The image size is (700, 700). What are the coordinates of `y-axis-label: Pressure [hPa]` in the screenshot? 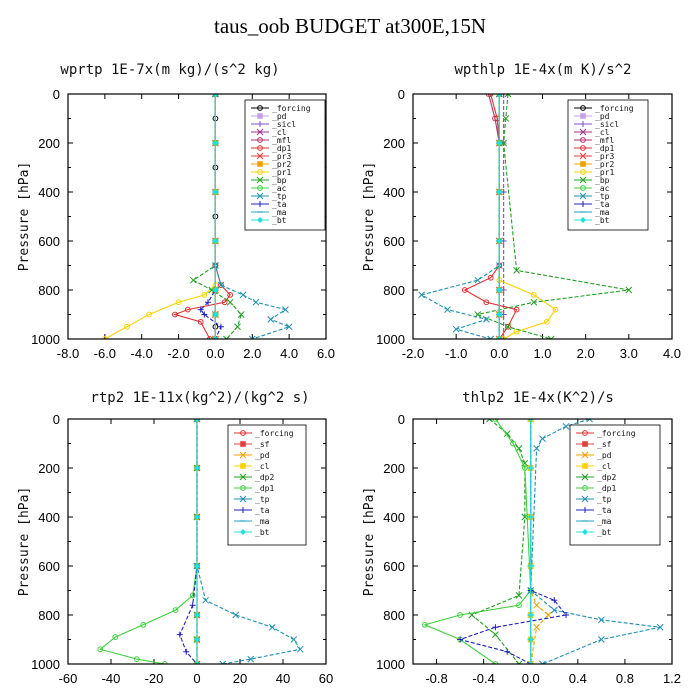 It's located at (24, 542).